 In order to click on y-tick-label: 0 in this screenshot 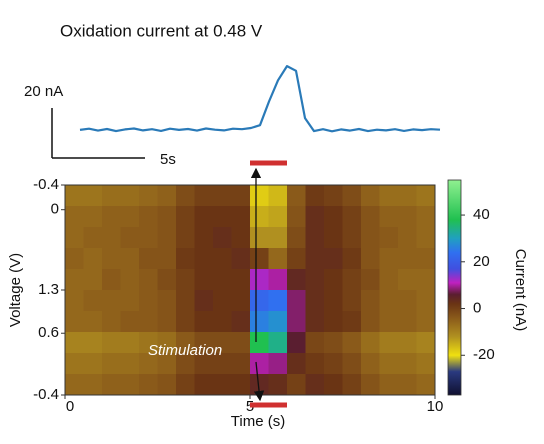, I will do `click(55, 209)`.